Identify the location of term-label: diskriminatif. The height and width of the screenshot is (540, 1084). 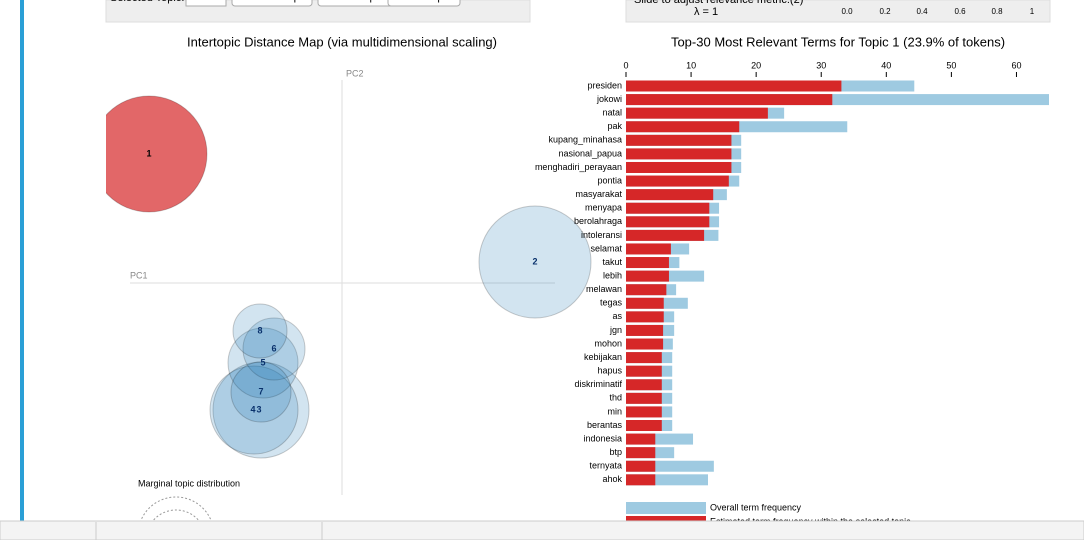
(598, 384).